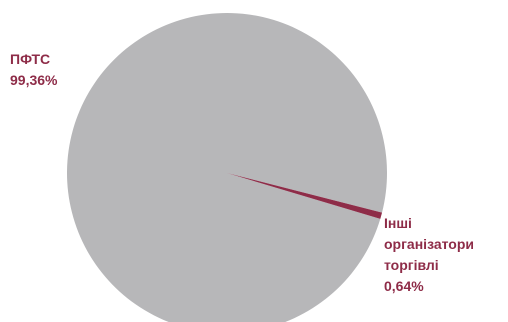 Image resolution: width=508 pixels, height=322 pixels. Describe the element at coordinates (404, 286) in the screenshot. I see `slice-value-other: 0,64%` at that location.